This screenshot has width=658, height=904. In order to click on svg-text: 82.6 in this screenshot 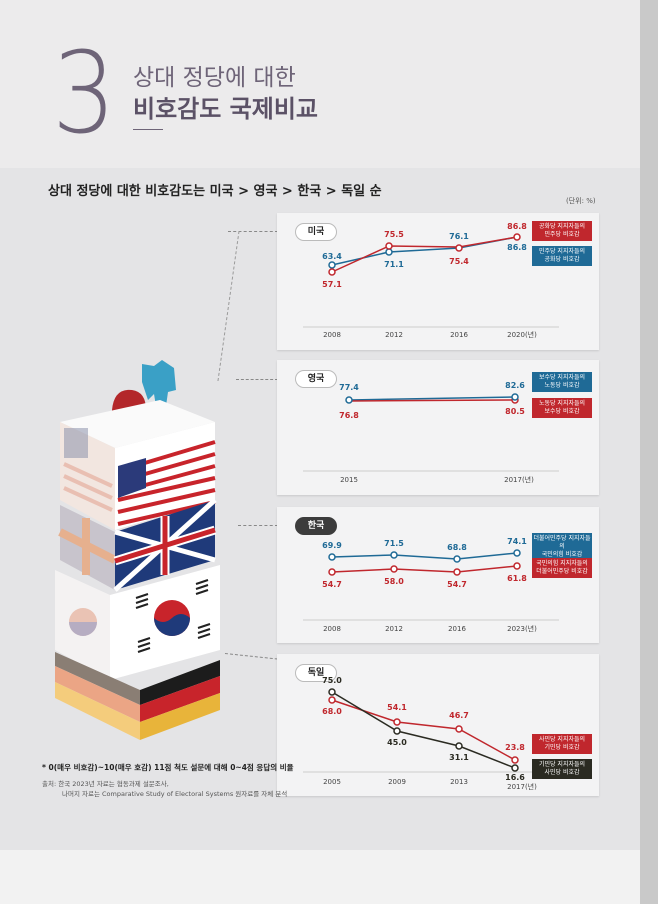, I will do `click(515, 385)`.